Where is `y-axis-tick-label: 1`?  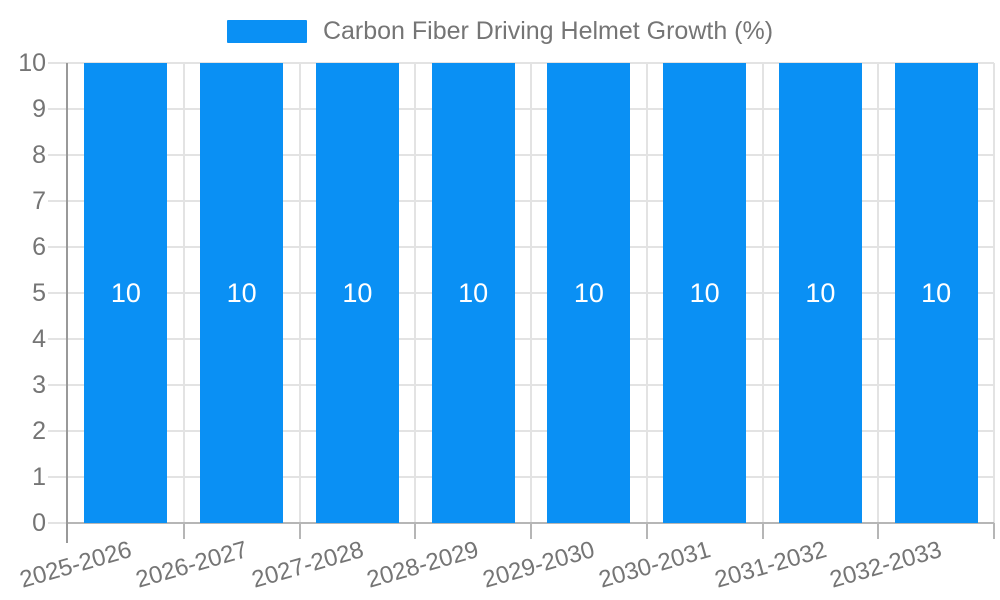 y-axis-tick-label: 1 is located at coordinates (39, 477).